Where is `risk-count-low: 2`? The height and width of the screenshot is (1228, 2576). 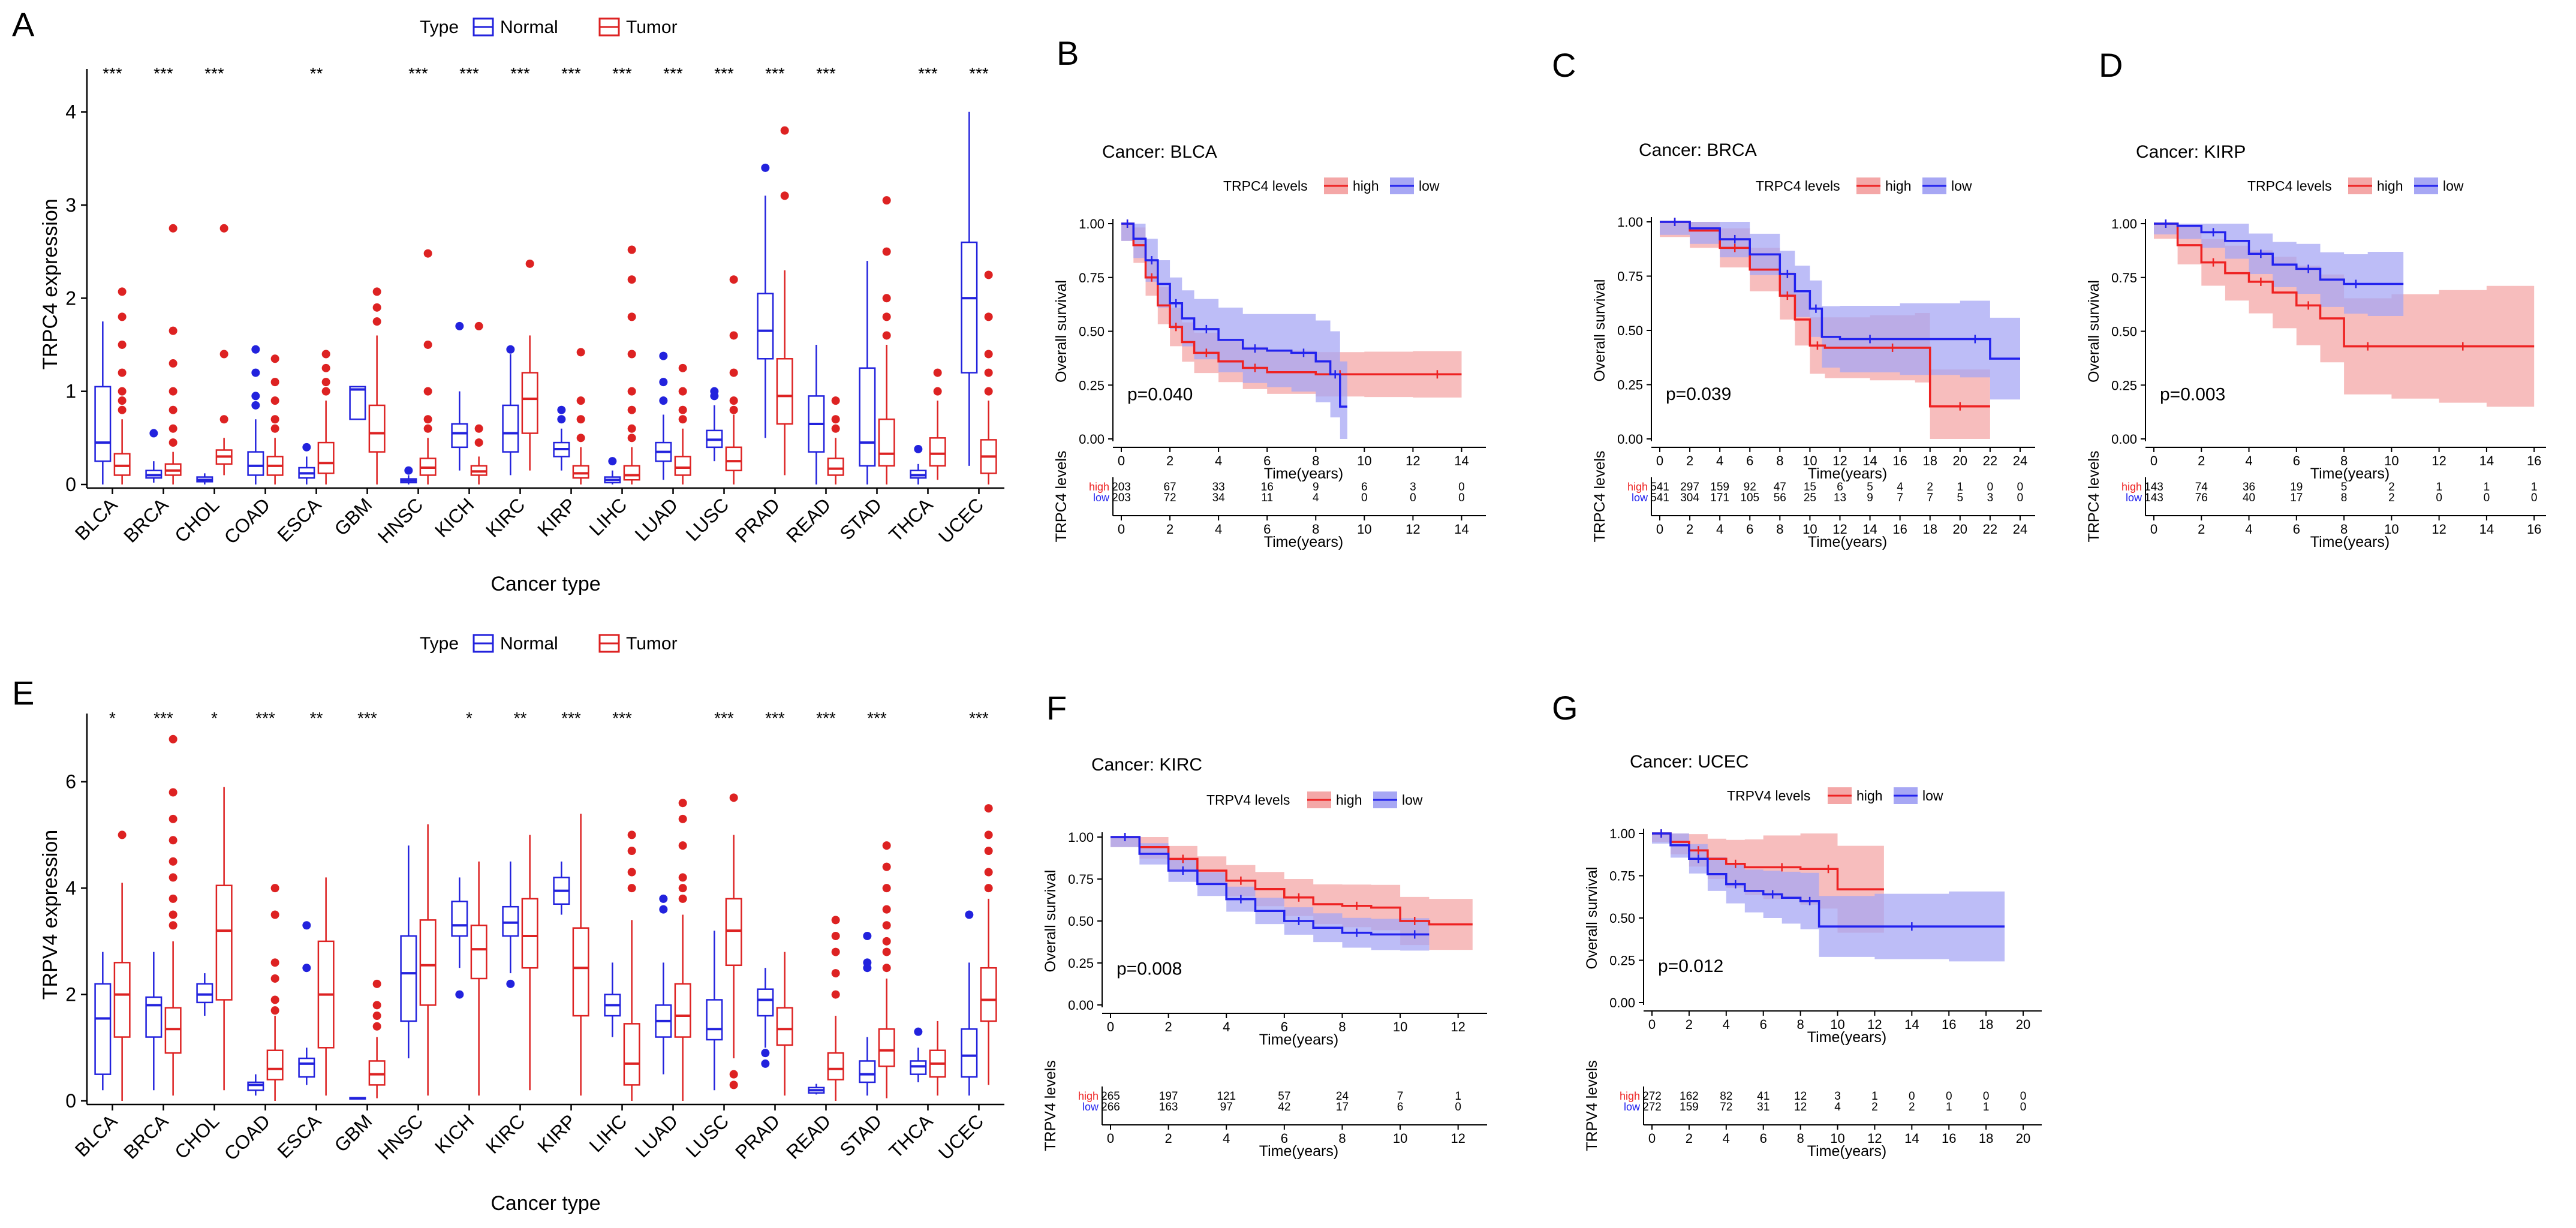
risk-count-low: 2 is located at coordinates (2391, 498).